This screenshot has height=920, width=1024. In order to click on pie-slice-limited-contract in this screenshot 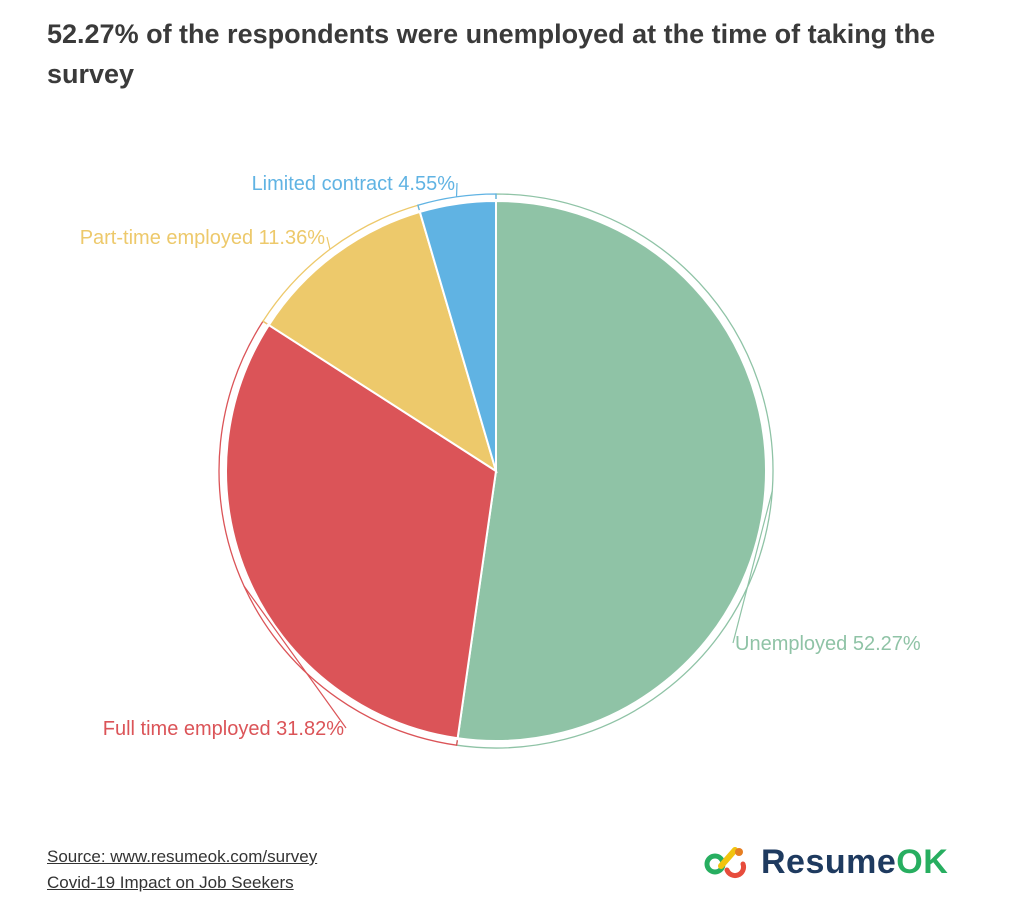, I will do `click(457, 335)`.